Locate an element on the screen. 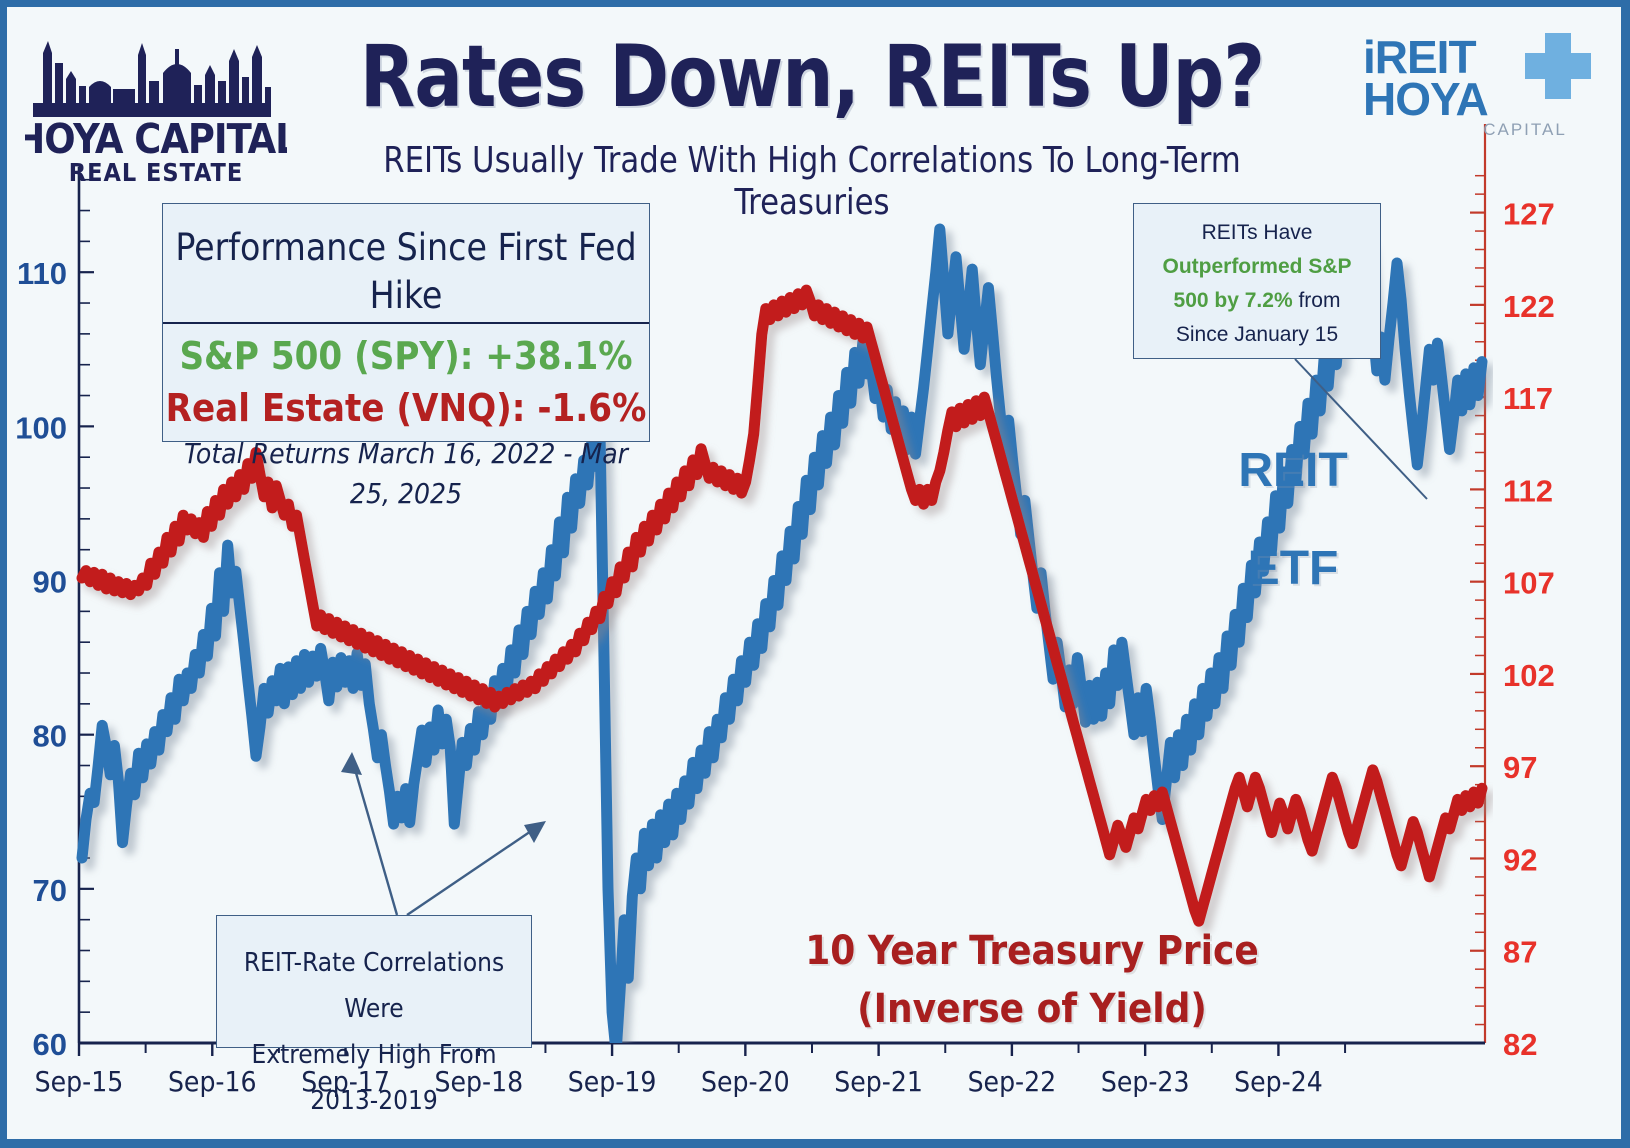 This screenshot has height=1148, width=1630. outperform-line3: 500 by 7.2% from is located at coordinates (1257, 300).